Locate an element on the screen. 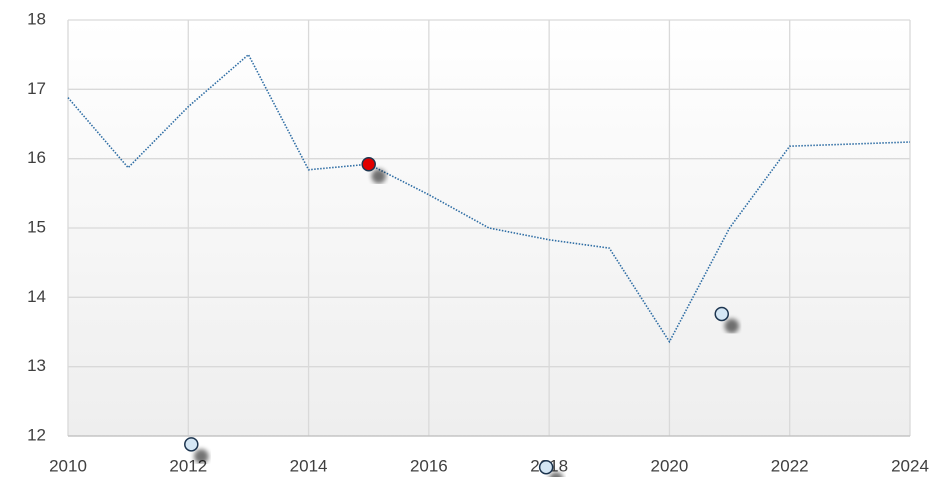 The height and width of the screenshot is (477, 937). y-tick-label: 16 is located at coordinates (36, 157).